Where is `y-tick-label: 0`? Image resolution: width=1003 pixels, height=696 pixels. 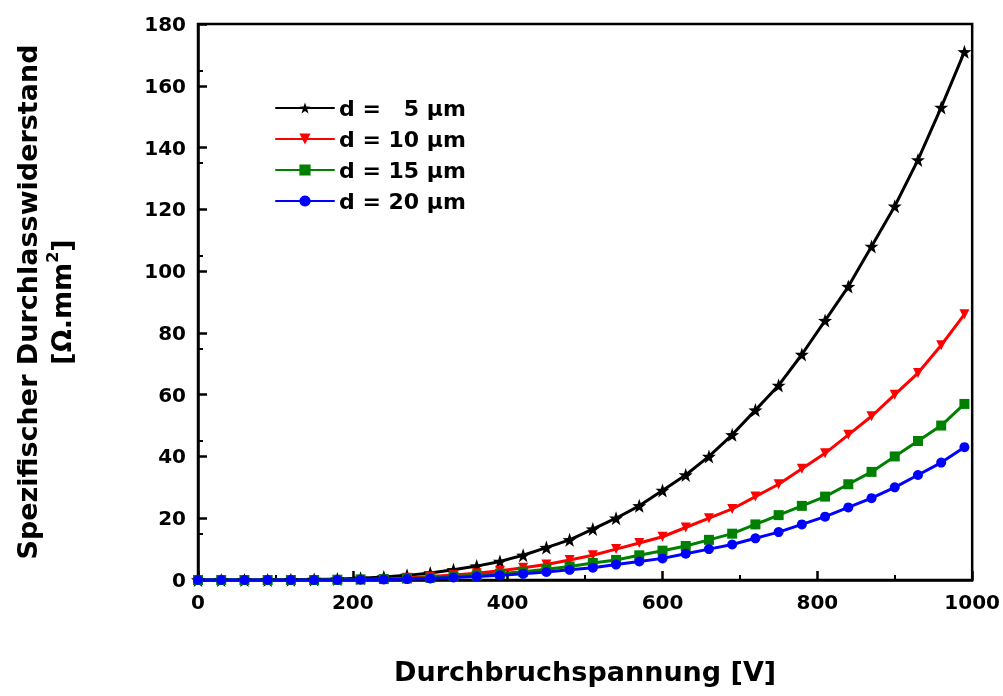 y-tick-label: 0 is located at coordinates (179, 580).